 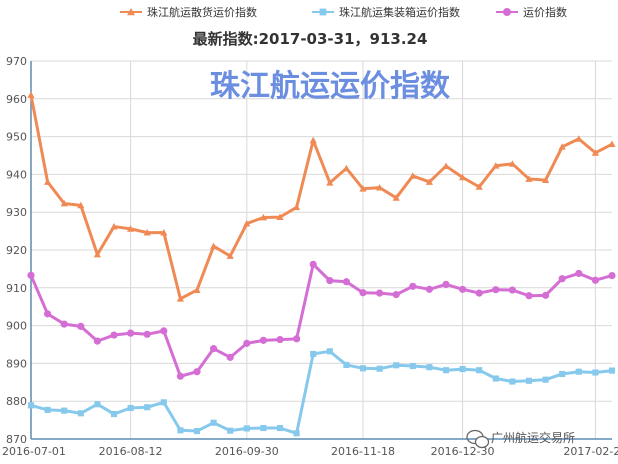 What do you see at coordinates (16, 61) in the screenshot?
I see `y-tick-label: 970` at bounding box center [16, 61].